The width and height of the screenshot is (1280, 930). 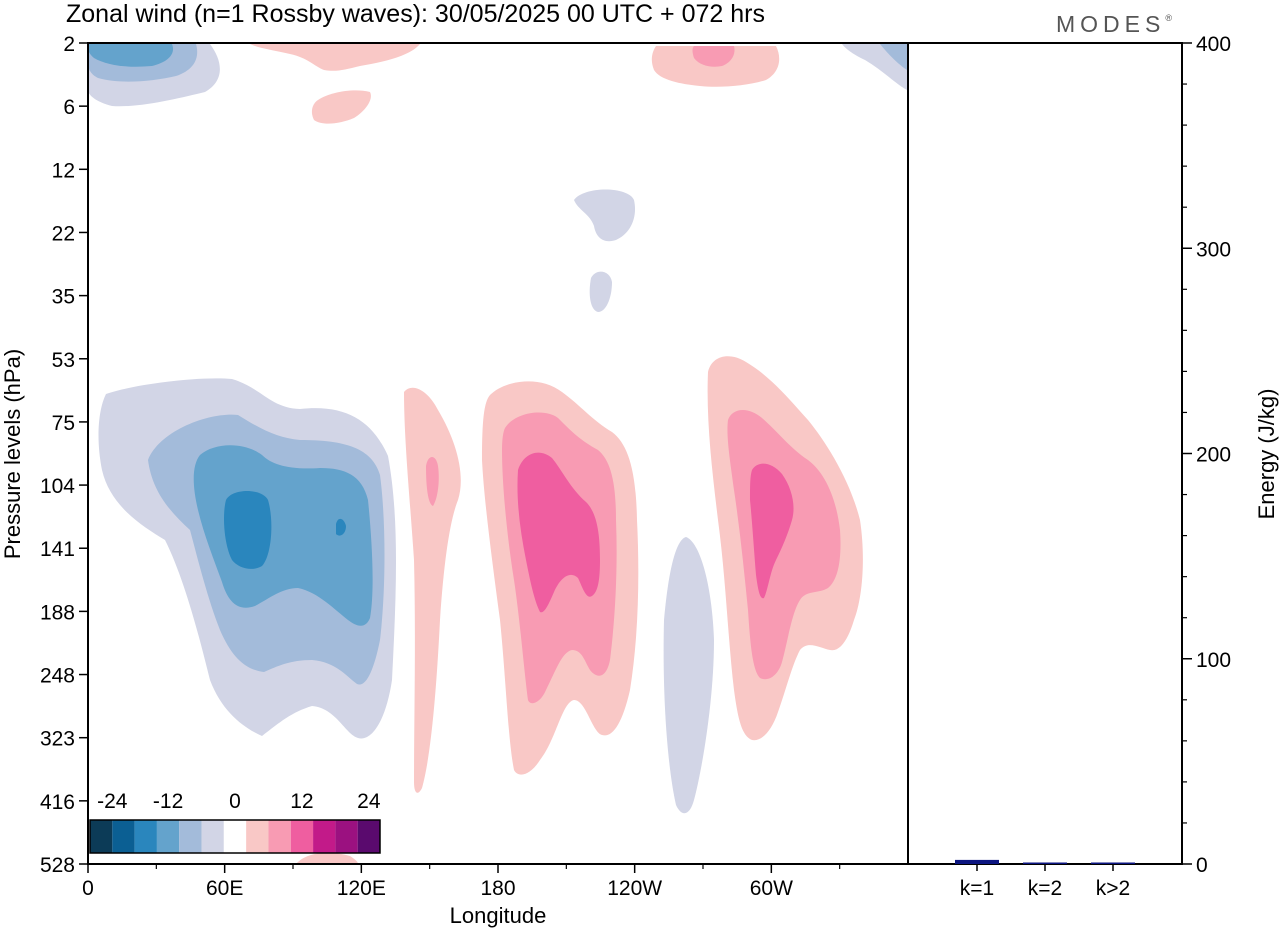 What do you see at coordinates (57, 676) in the screenshot?
I see `y-tick-label: 248` at bounding box center [57, 676].